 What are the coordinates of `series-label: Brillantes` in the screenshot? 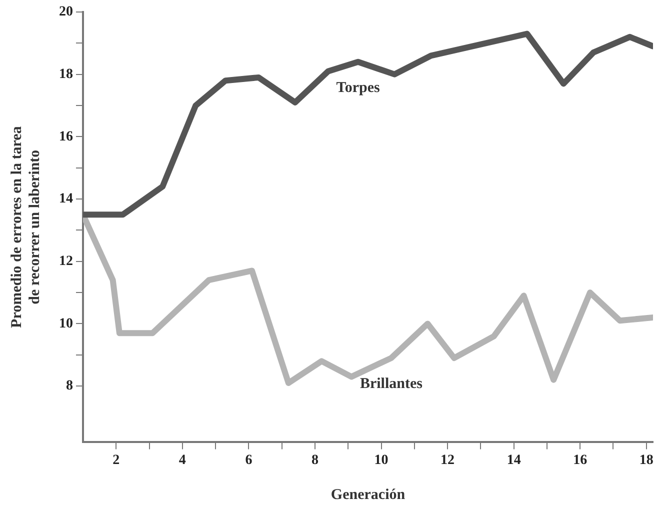 It's located at (391, 384).